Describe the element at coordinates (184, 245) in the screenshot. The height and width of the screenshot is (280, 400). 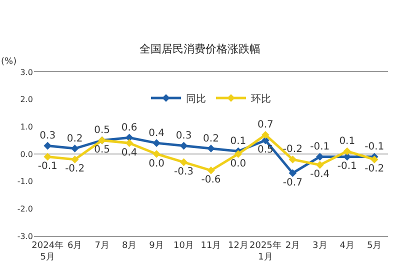
I see `x-tick-label: 10月` at that location.